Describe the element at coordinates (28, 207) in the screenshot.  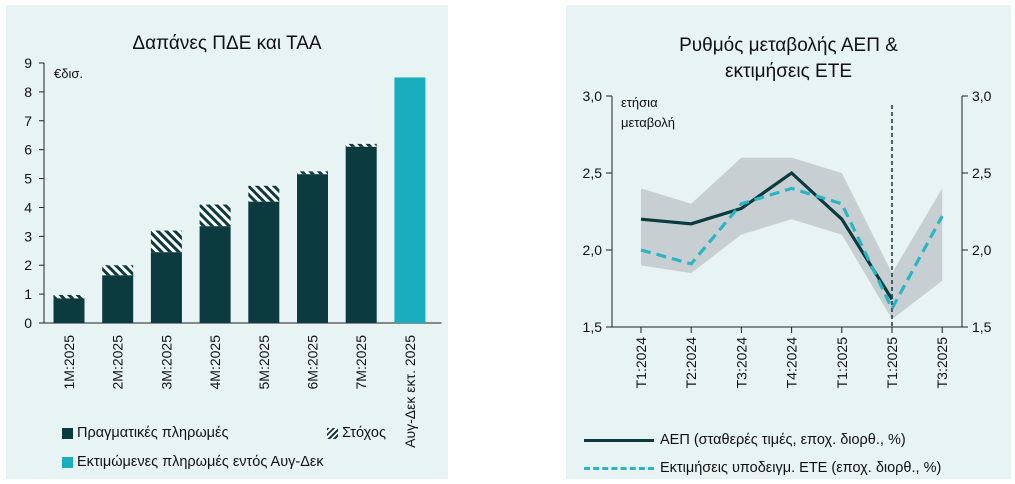
I see `y-tick-label: 4` at that location.